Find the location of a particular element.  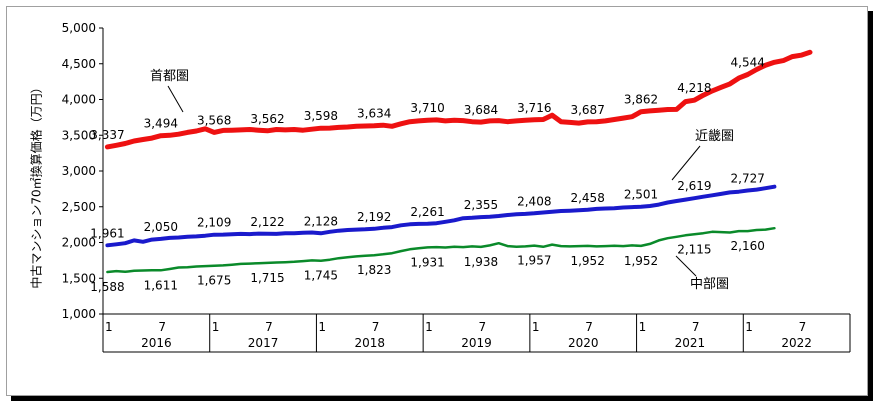

data-label: 3,687 is located at coordinates (587, 110).